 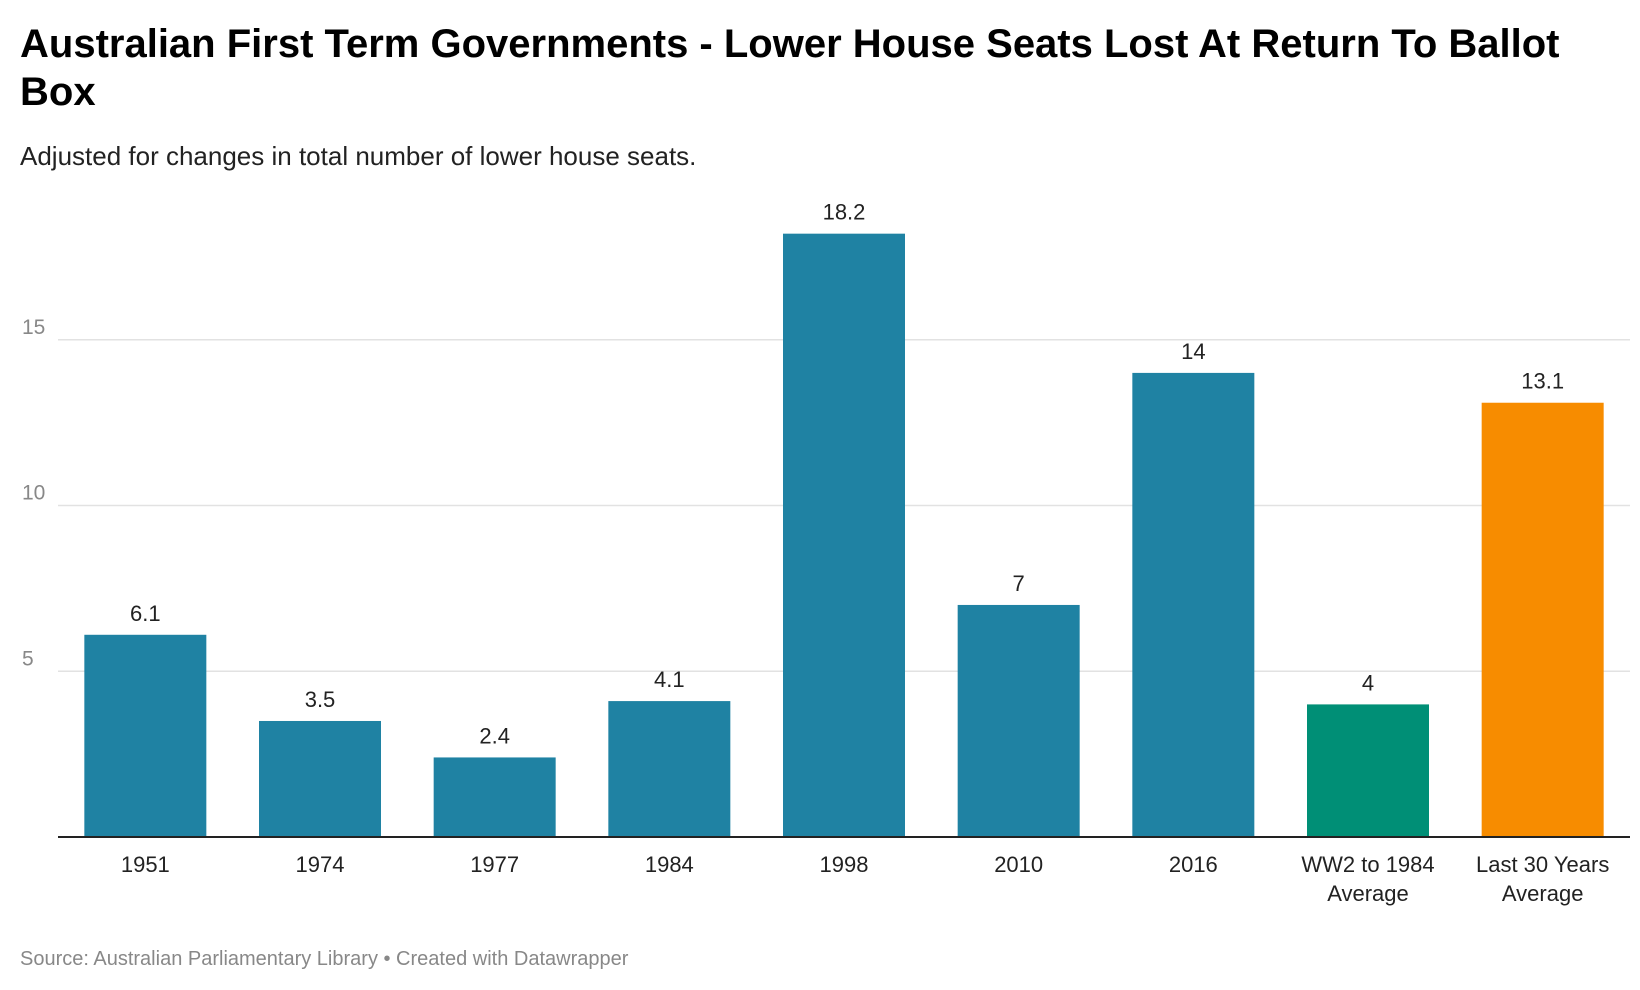 What do you see at coordinates (33, 327) in the screenshot?
I see `y-tick-label-15: 15` at bounding box center [33, 327].